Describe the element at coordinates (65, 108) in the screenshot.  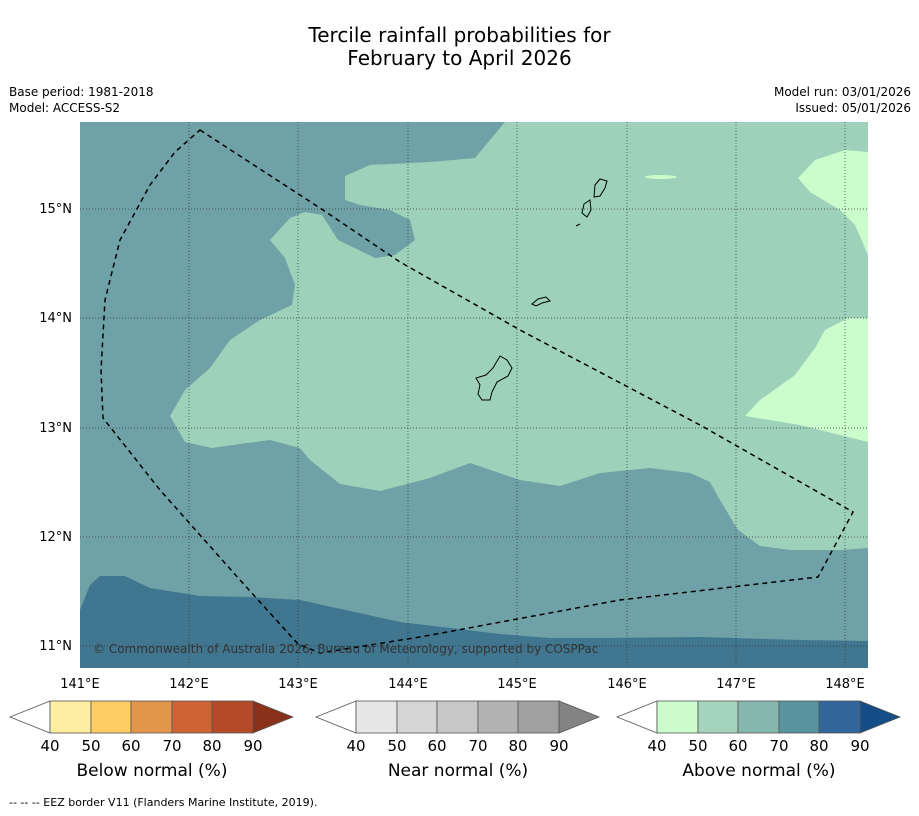
I see `model-label: Model: ACCESS-S2` at that location.